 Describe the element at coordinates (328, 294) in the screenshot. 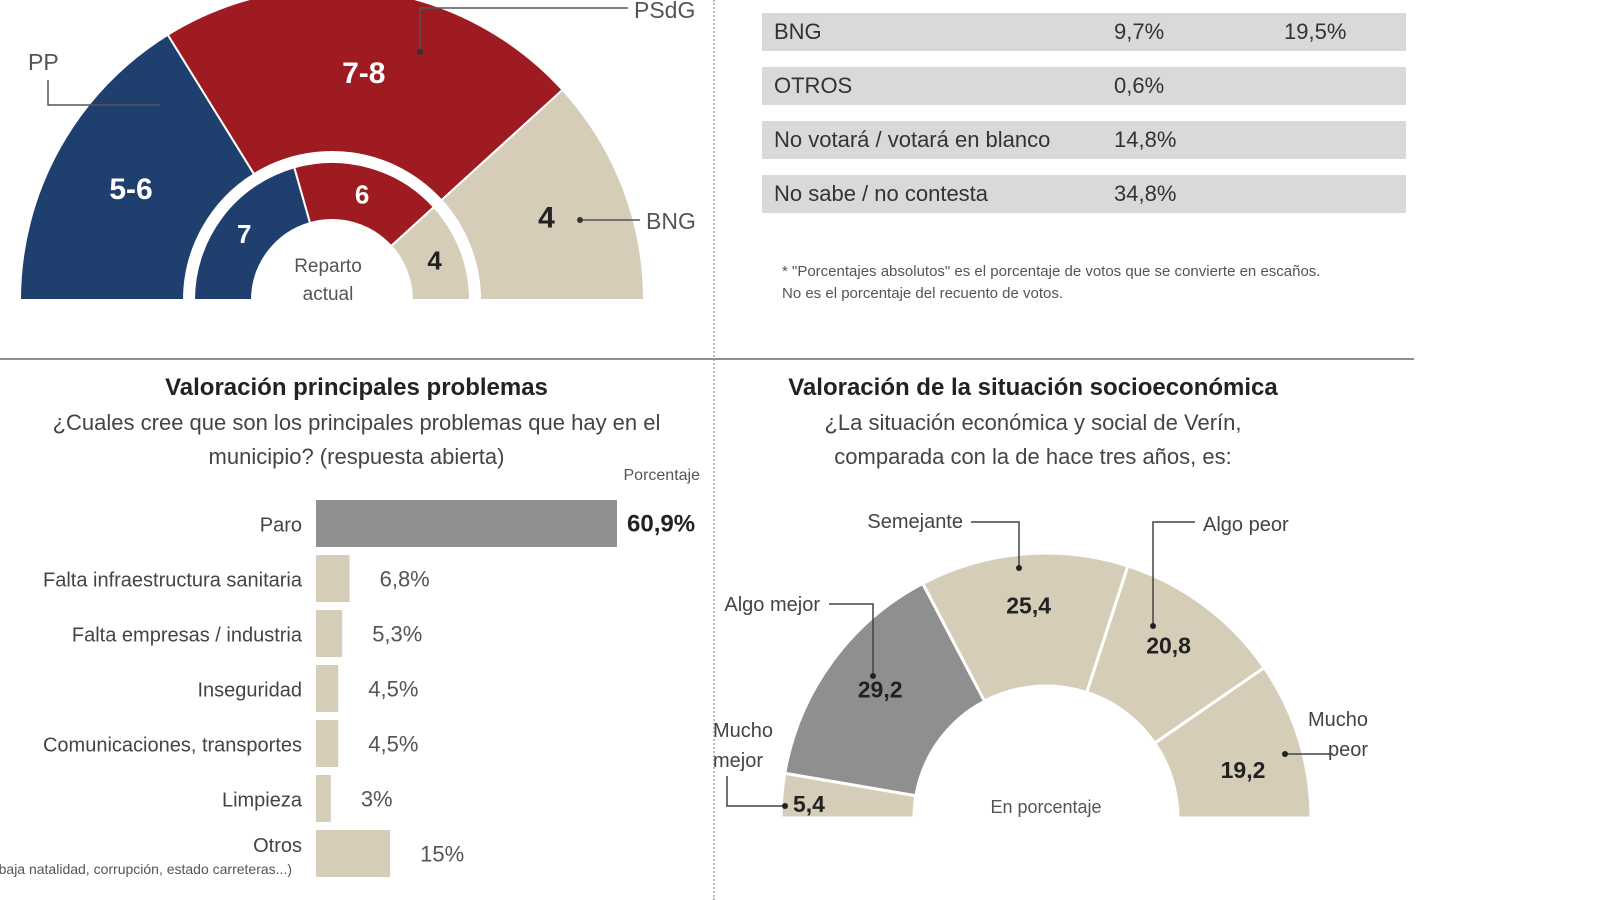

I see `center-label-line2: actual` at that location.